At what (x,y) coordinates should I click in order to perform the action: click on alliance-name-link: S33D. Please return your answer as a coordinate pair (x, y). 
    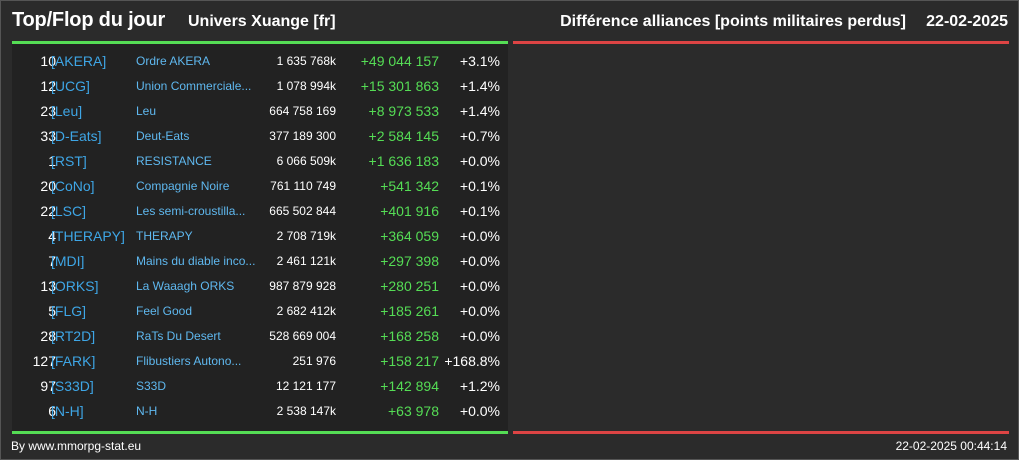
    Looking at the image, I should click on (151, 386).